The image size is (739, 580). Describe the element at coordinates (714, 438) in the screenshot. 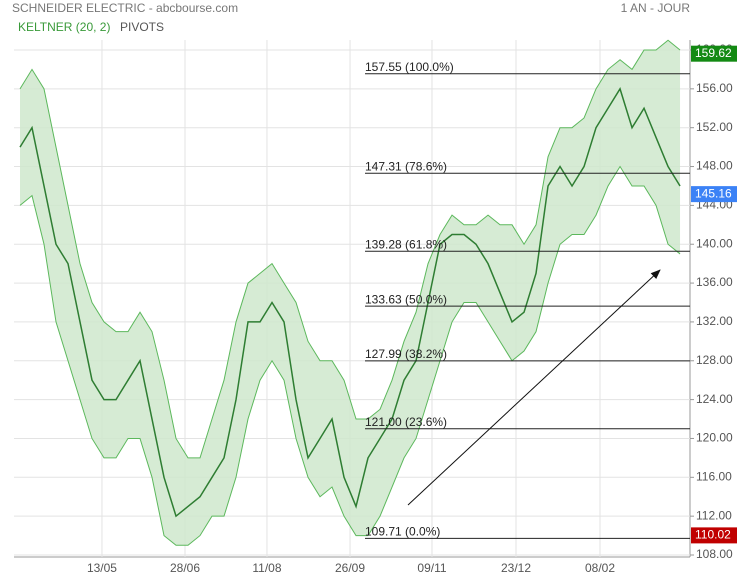

I see `y-tick-label: 120.00` at that location.